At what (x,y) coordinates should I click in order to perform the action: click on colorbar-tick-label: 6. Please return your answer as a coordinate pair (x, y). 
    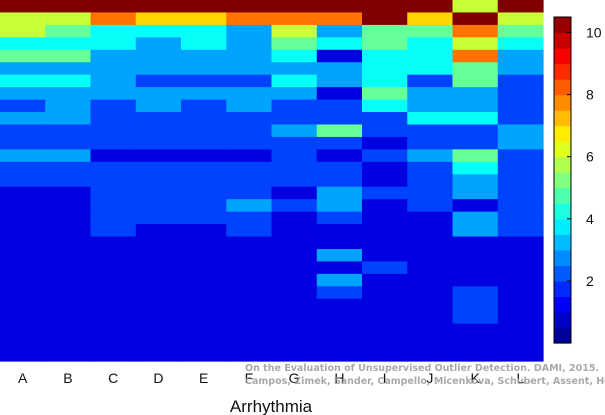
    Looking at the image, I should click on (590, 157).